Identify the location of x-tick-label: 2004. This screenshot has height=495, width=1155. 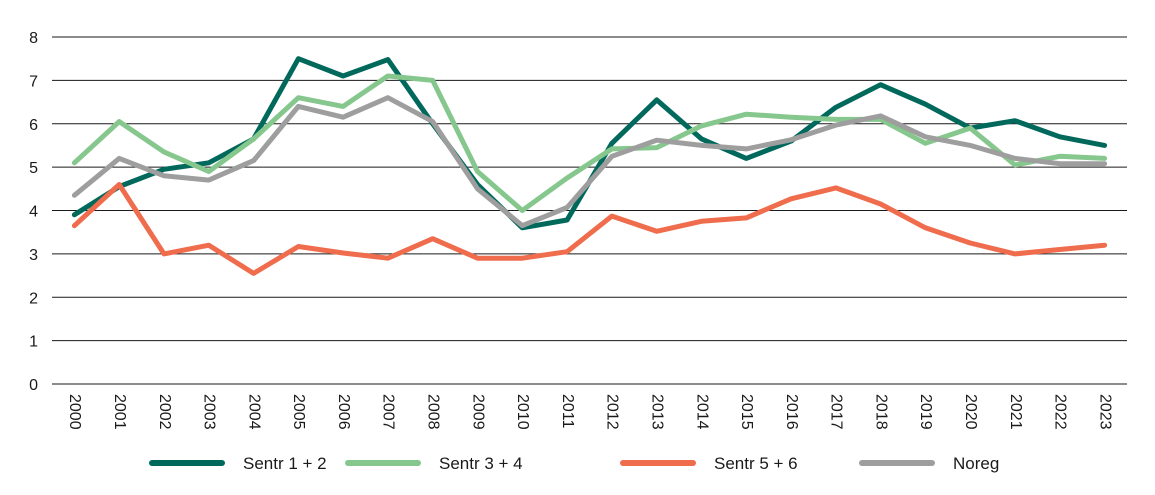
(253, 412).